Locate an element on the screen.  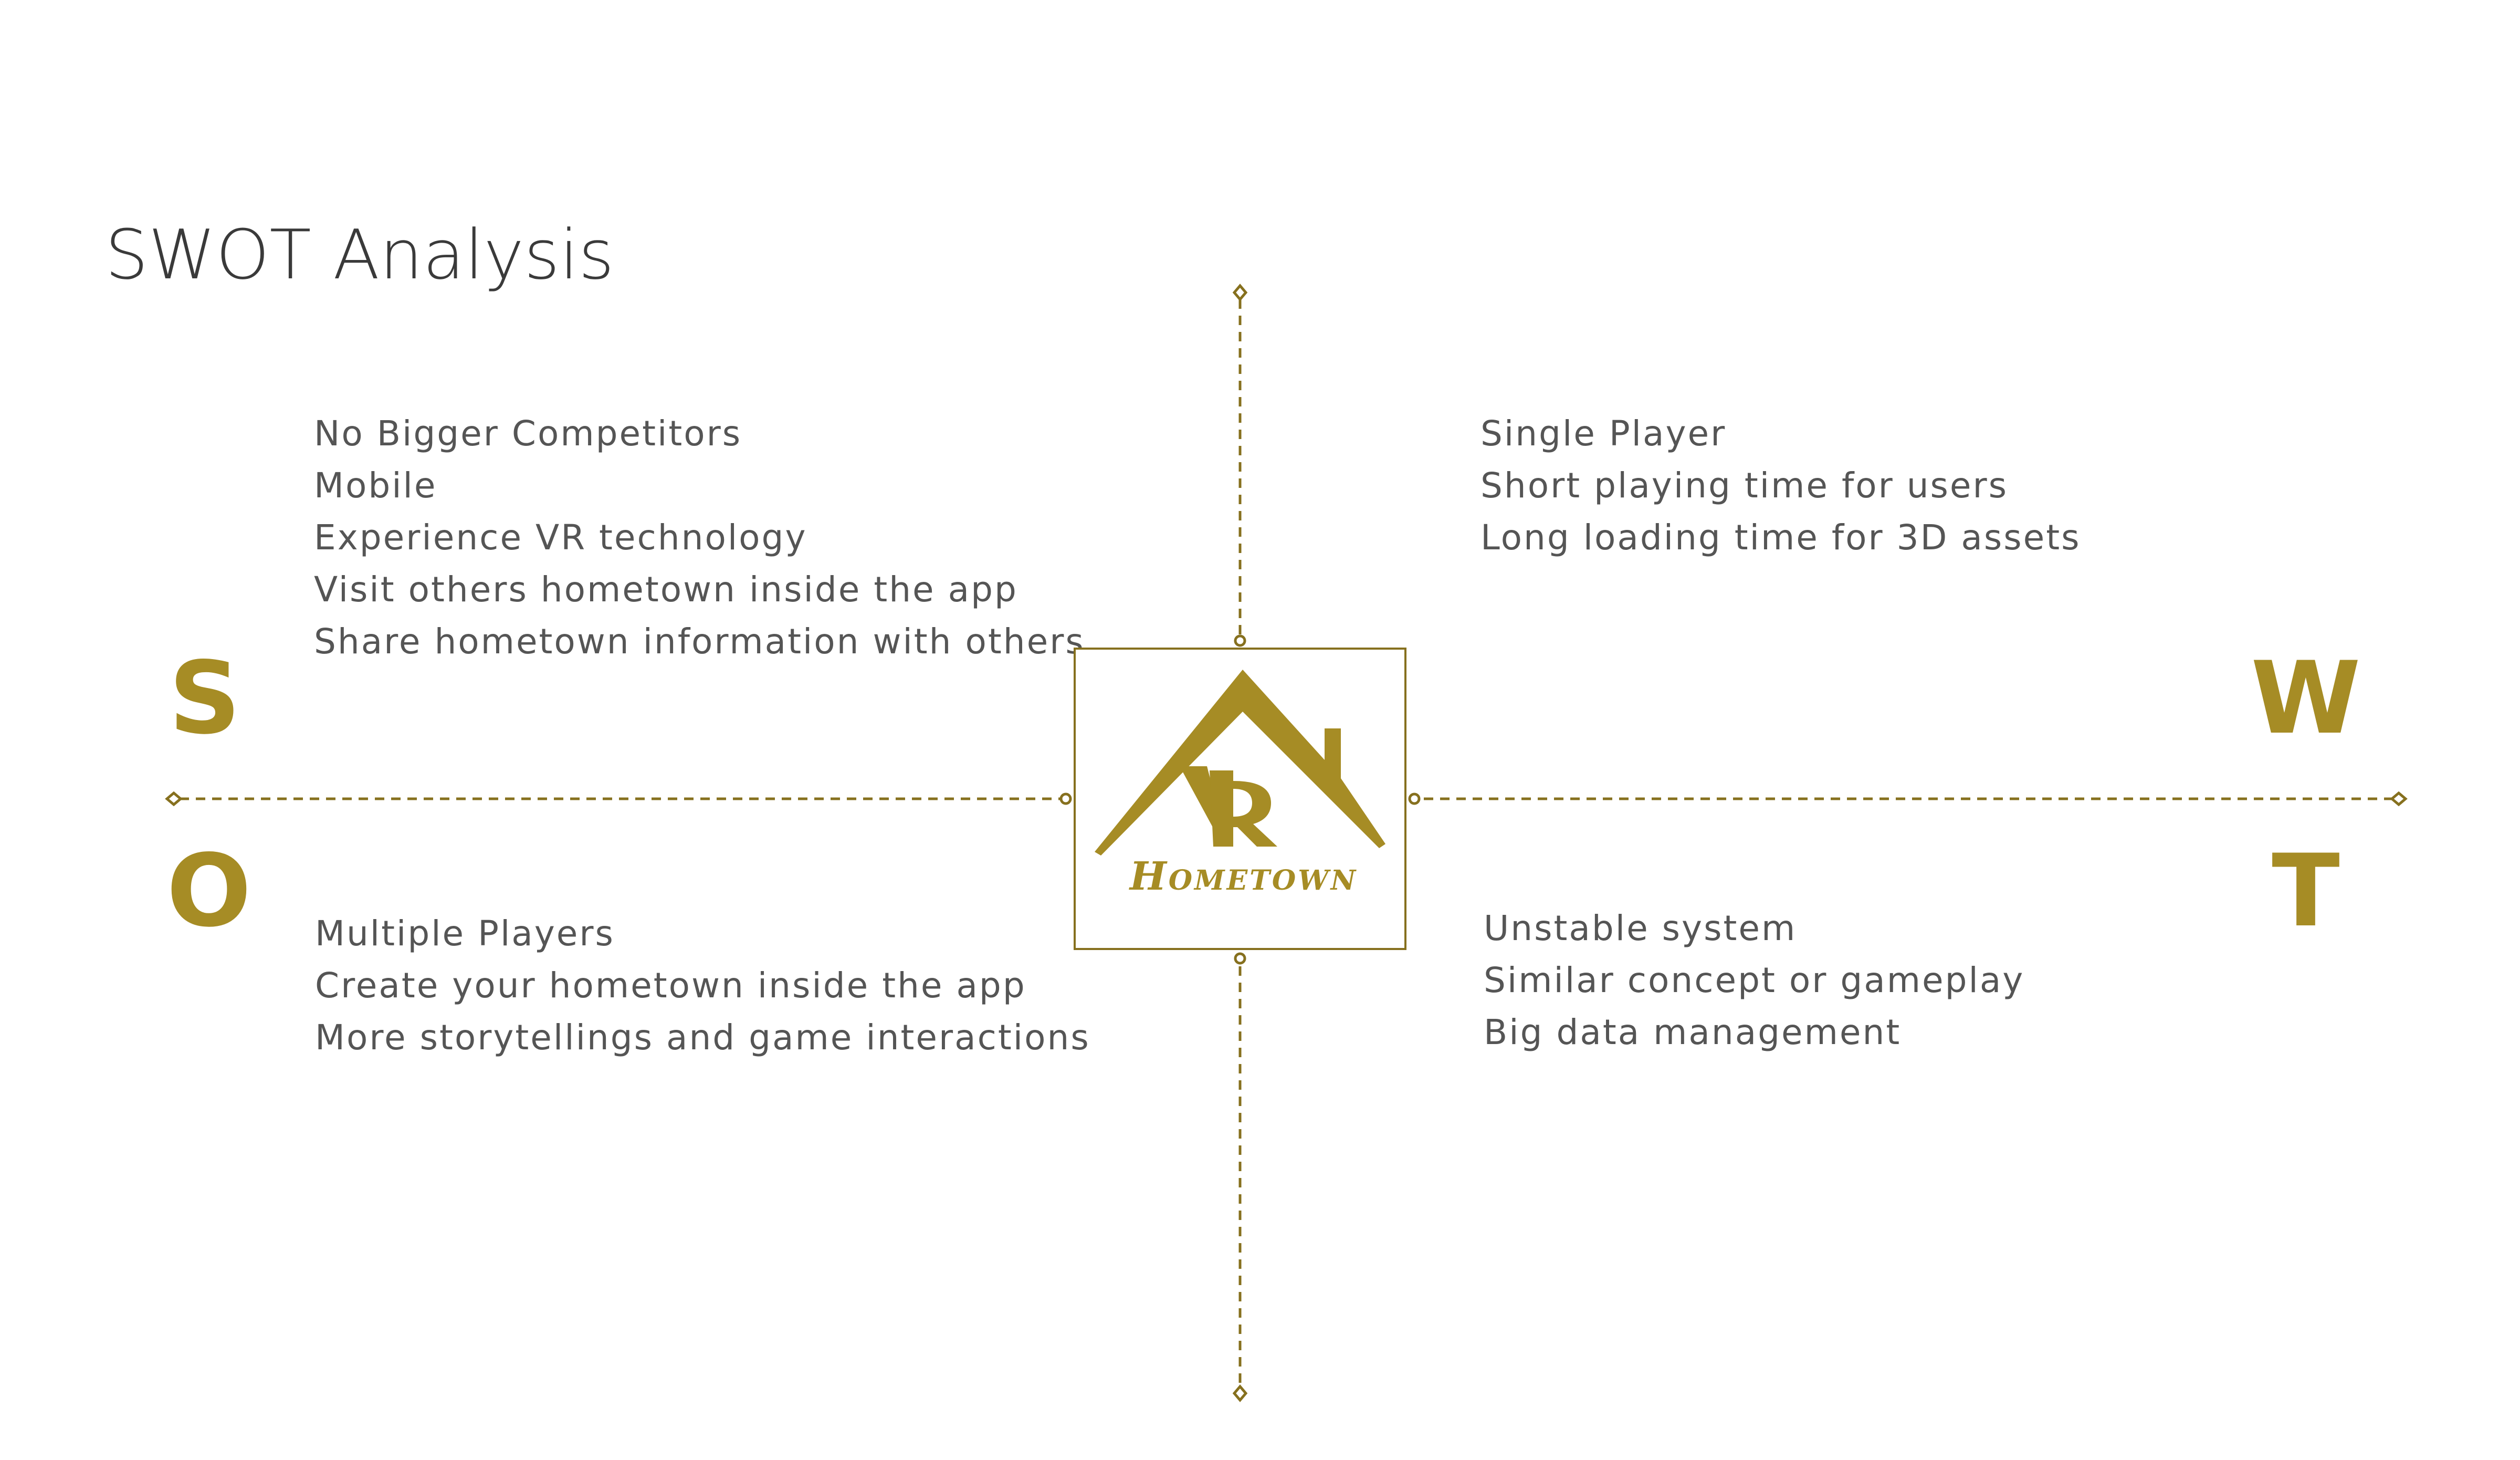
swot-letter-t: T is located at coordinates (2306, 891).